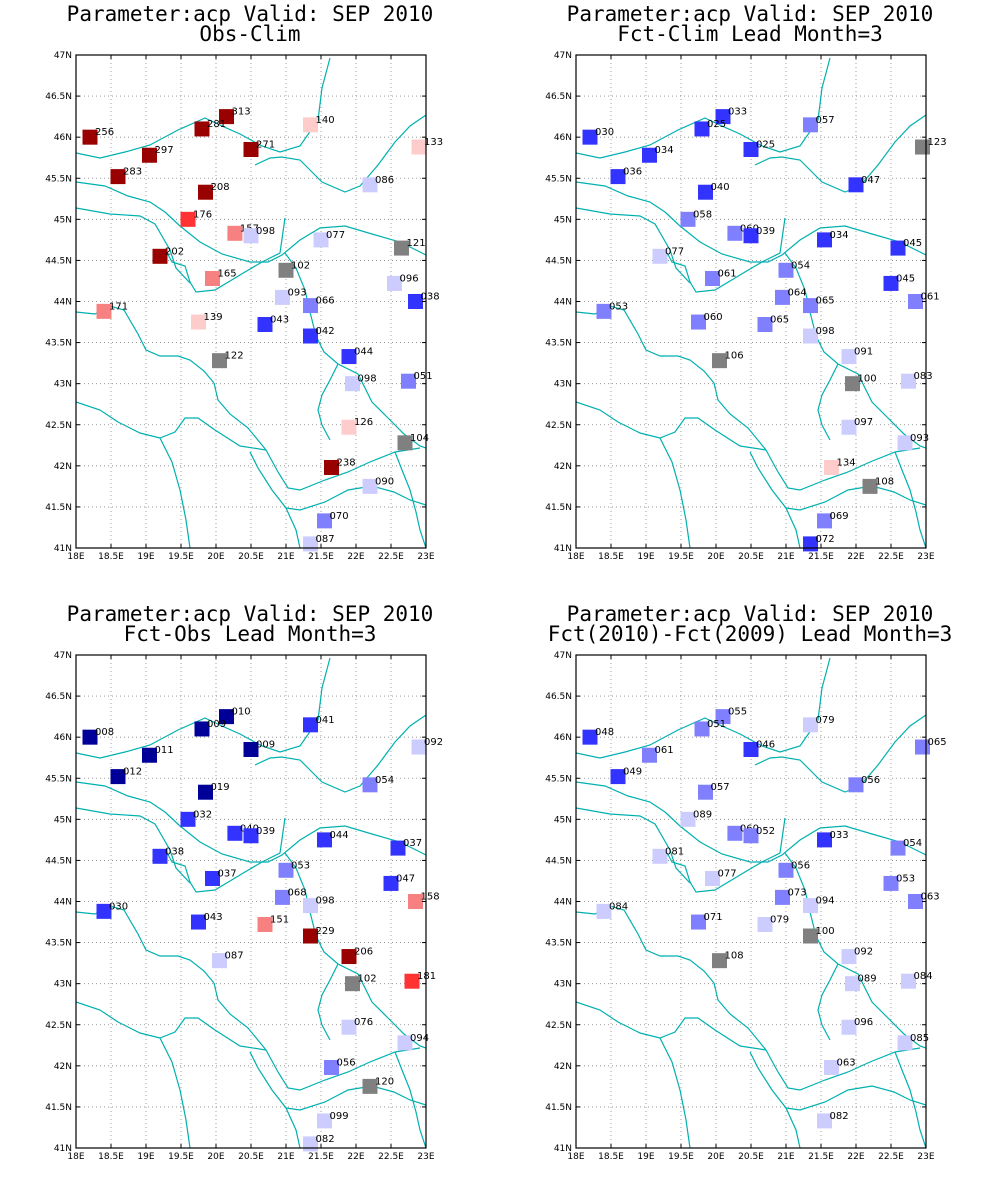 The height and width of the screenshot is (1200, 1000). Describe the element at coordinates (339, 1116) in the screenshot. I see `station-value-label: 099` at that location.